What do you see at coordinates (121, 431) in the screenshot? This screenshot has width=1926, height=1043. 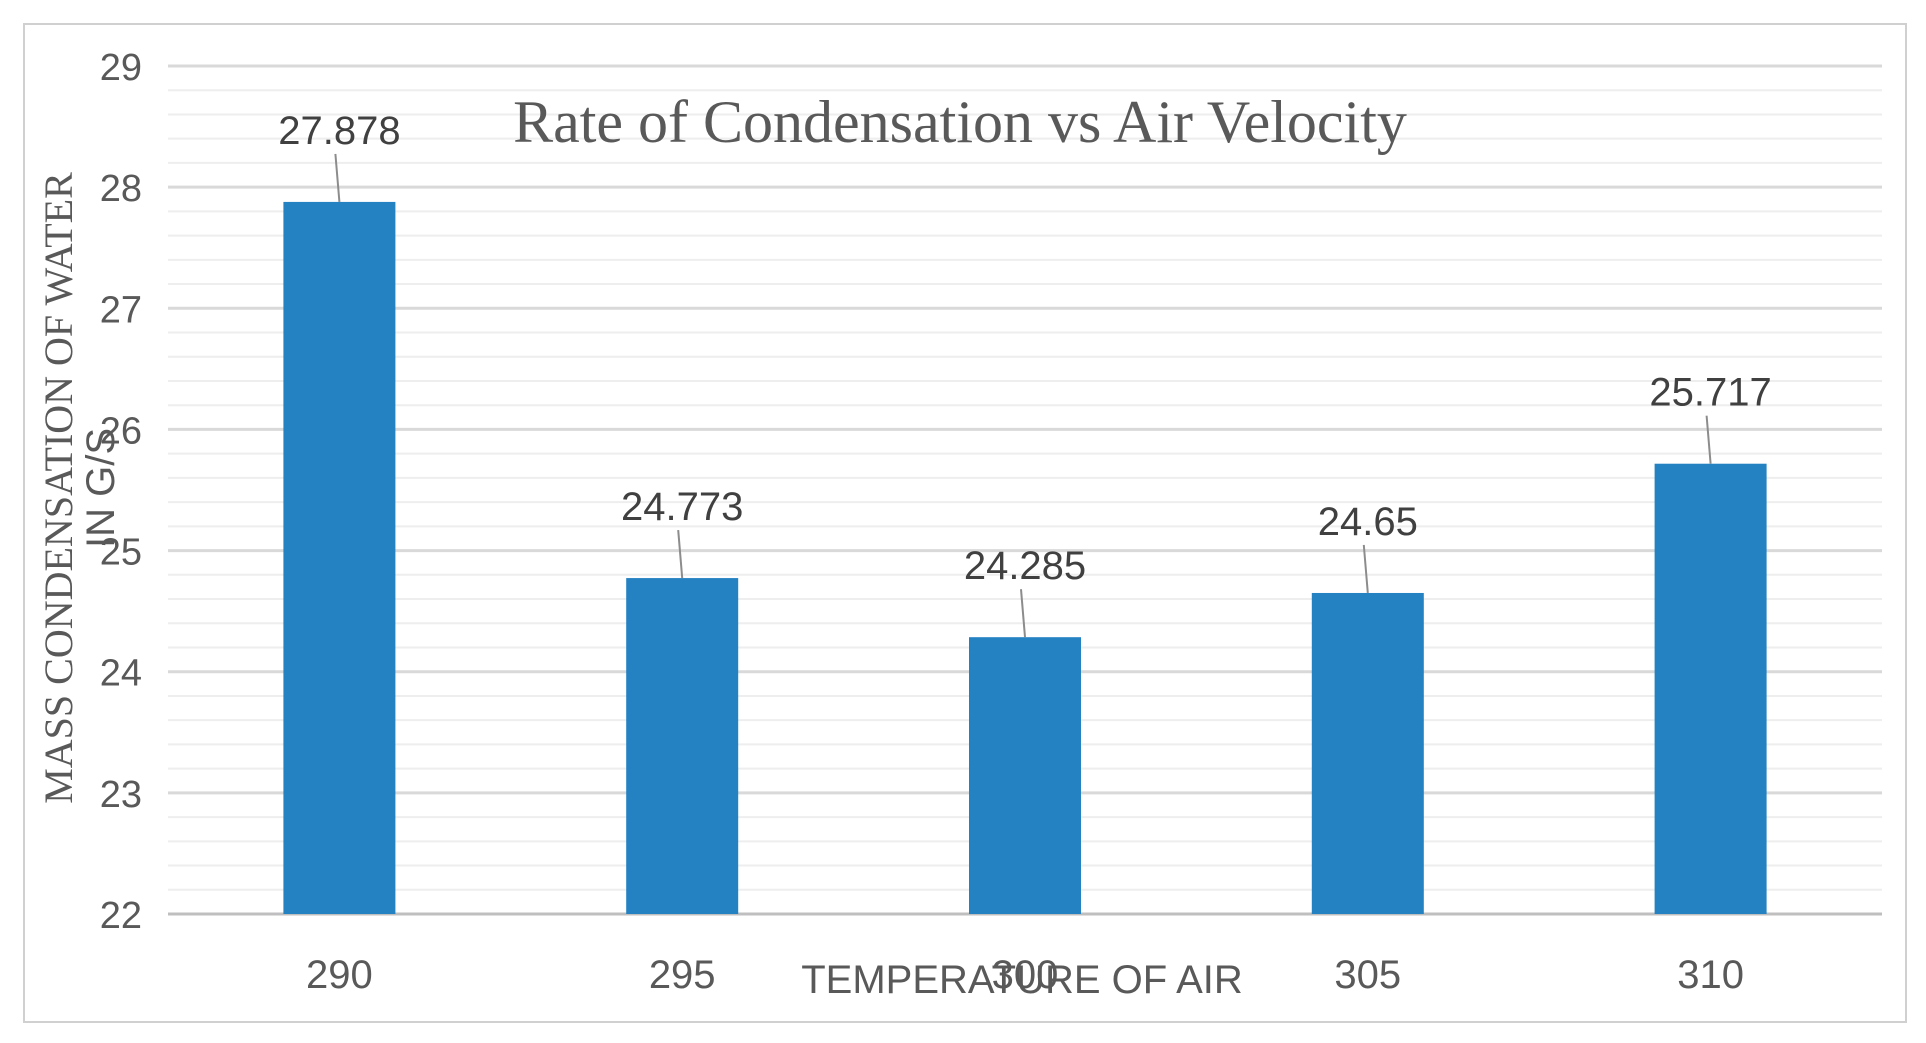 I see `y-tick-label: 26` at bounding box center [121, 431].